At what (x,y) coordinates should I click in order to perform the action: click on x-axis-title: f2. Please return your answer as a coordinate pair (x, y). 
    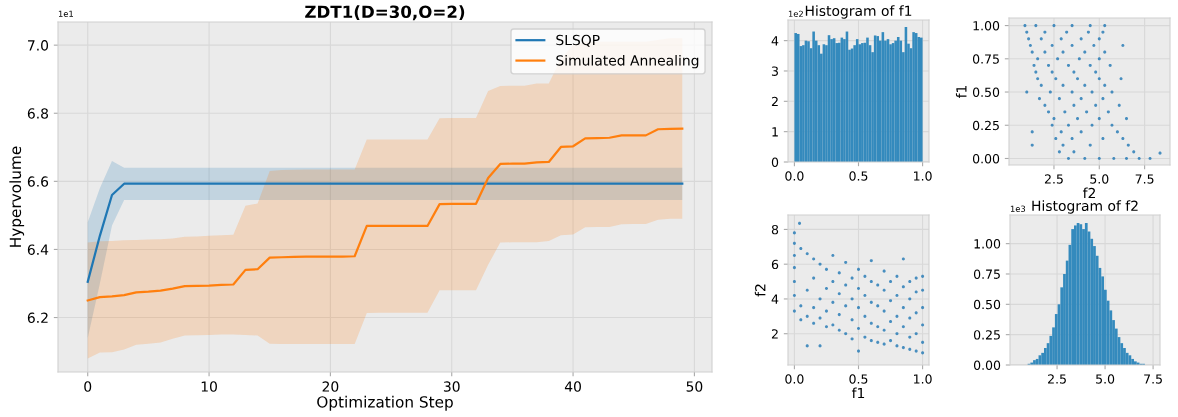
    Looking at the image, I should click on (1088, 193).